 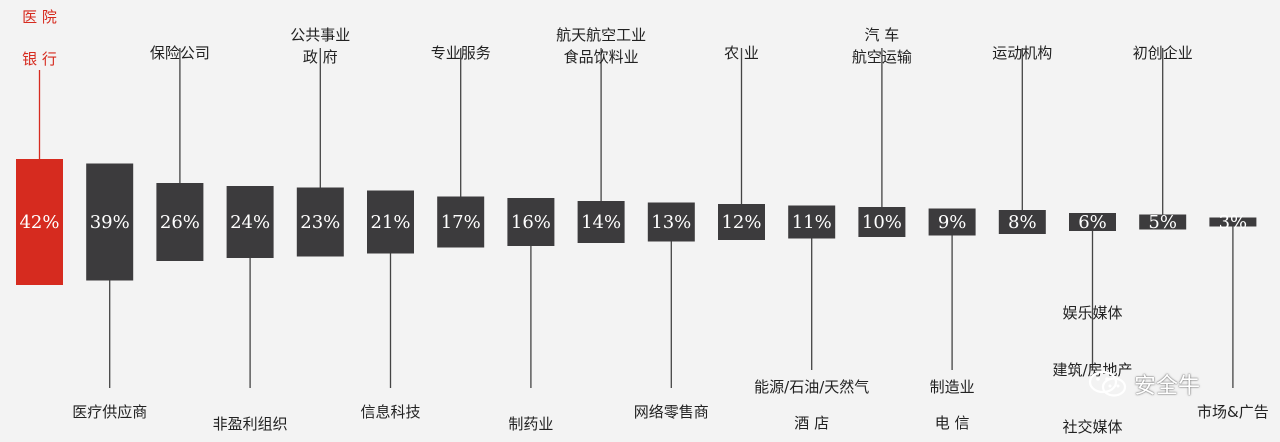 I want to click on category-label: 电 信, so click(x=952, y=423).